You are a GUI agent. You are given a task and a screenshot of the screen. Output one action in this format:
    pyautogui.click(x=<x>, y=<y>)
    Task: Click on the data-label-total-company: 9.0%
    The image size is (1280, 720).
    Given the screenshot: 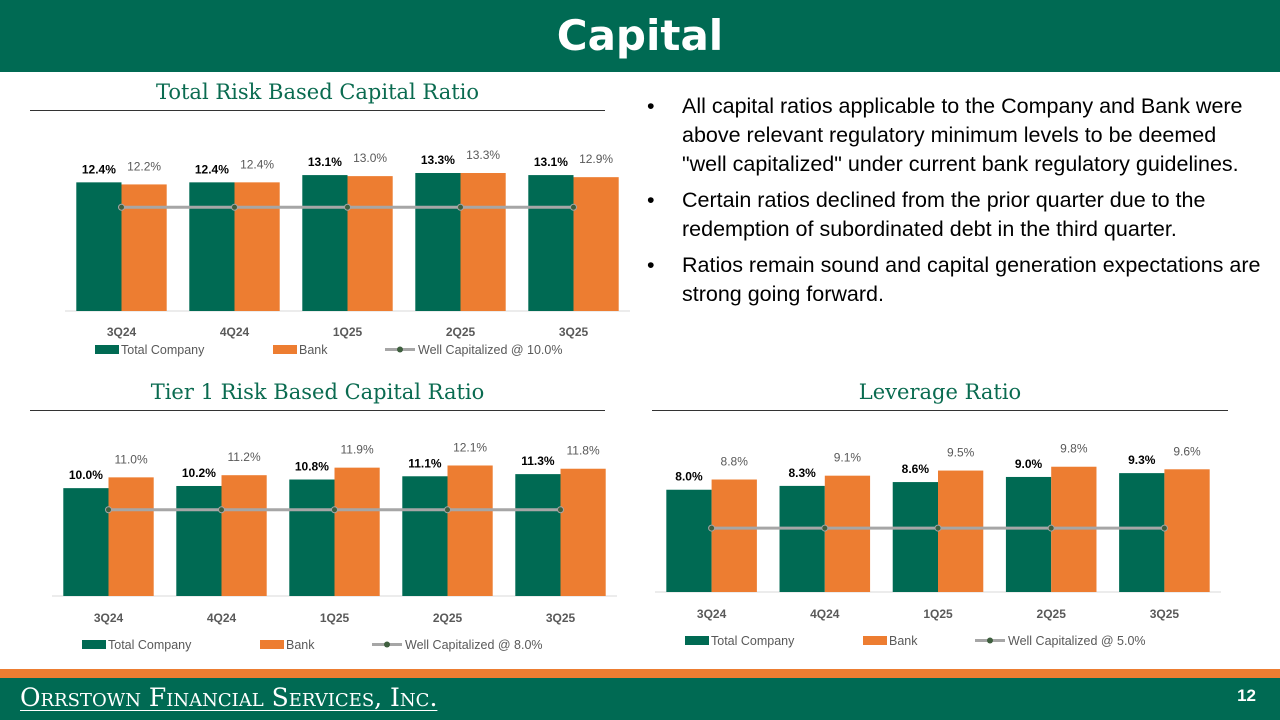 What is the action you would take?
    pyautogui.click(x=1029, y=464)
    